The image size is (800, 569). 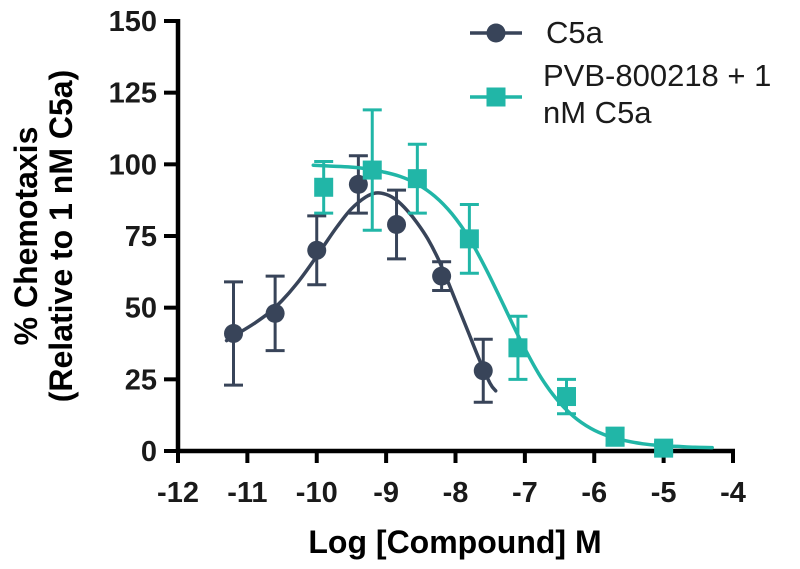 I want to click on x-tick-label: -10, so click(x=317, y=493).